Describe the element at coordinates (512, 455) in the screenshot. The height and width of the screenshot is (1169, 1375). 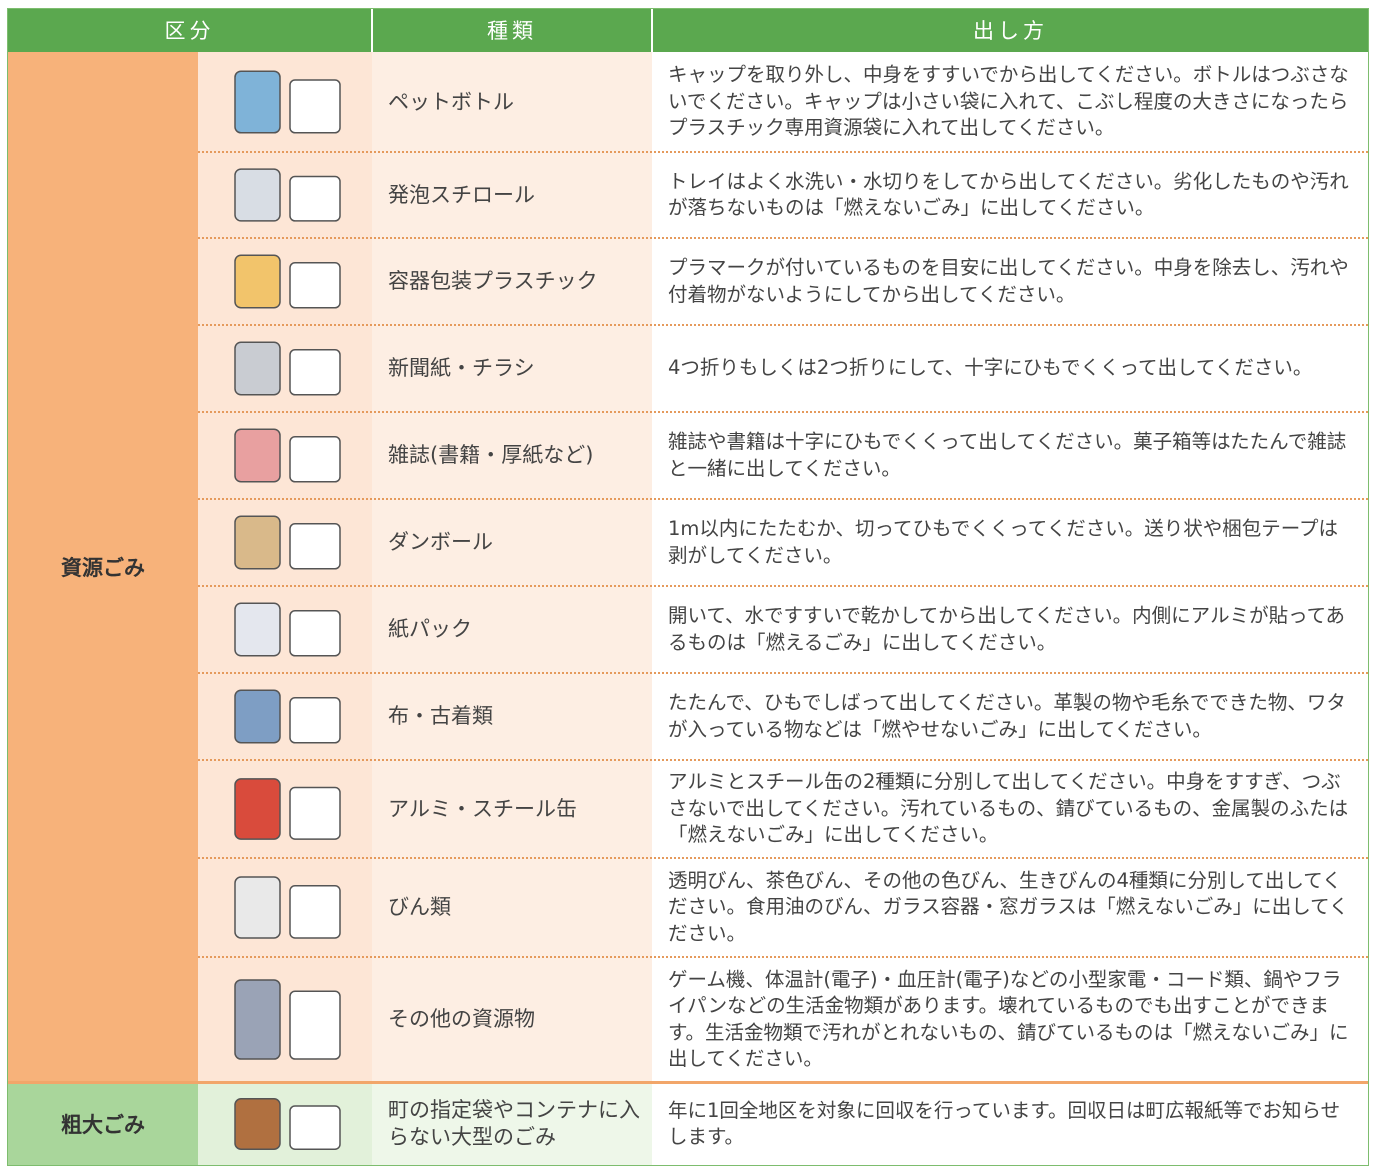
I see `type-cell: 雑誌(書籍・厚紙など)` at that location.